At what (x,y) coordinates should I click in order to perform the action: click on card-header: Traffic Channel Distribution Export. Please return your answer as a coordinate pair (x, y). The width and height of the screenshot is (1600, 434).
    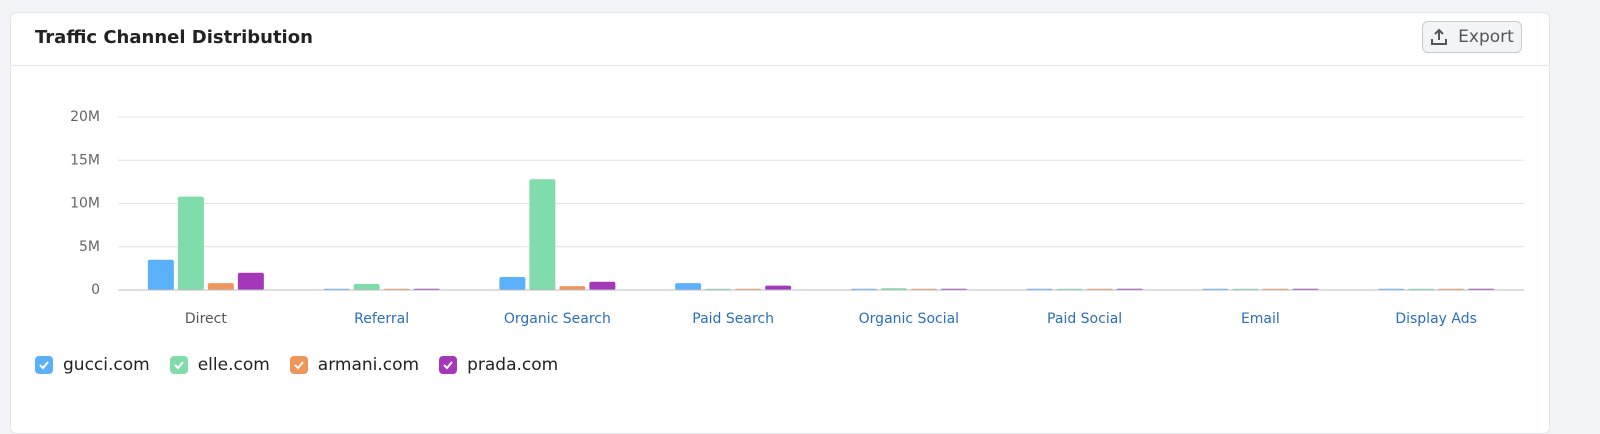
    Looking at the image, I should click on (780, 39).